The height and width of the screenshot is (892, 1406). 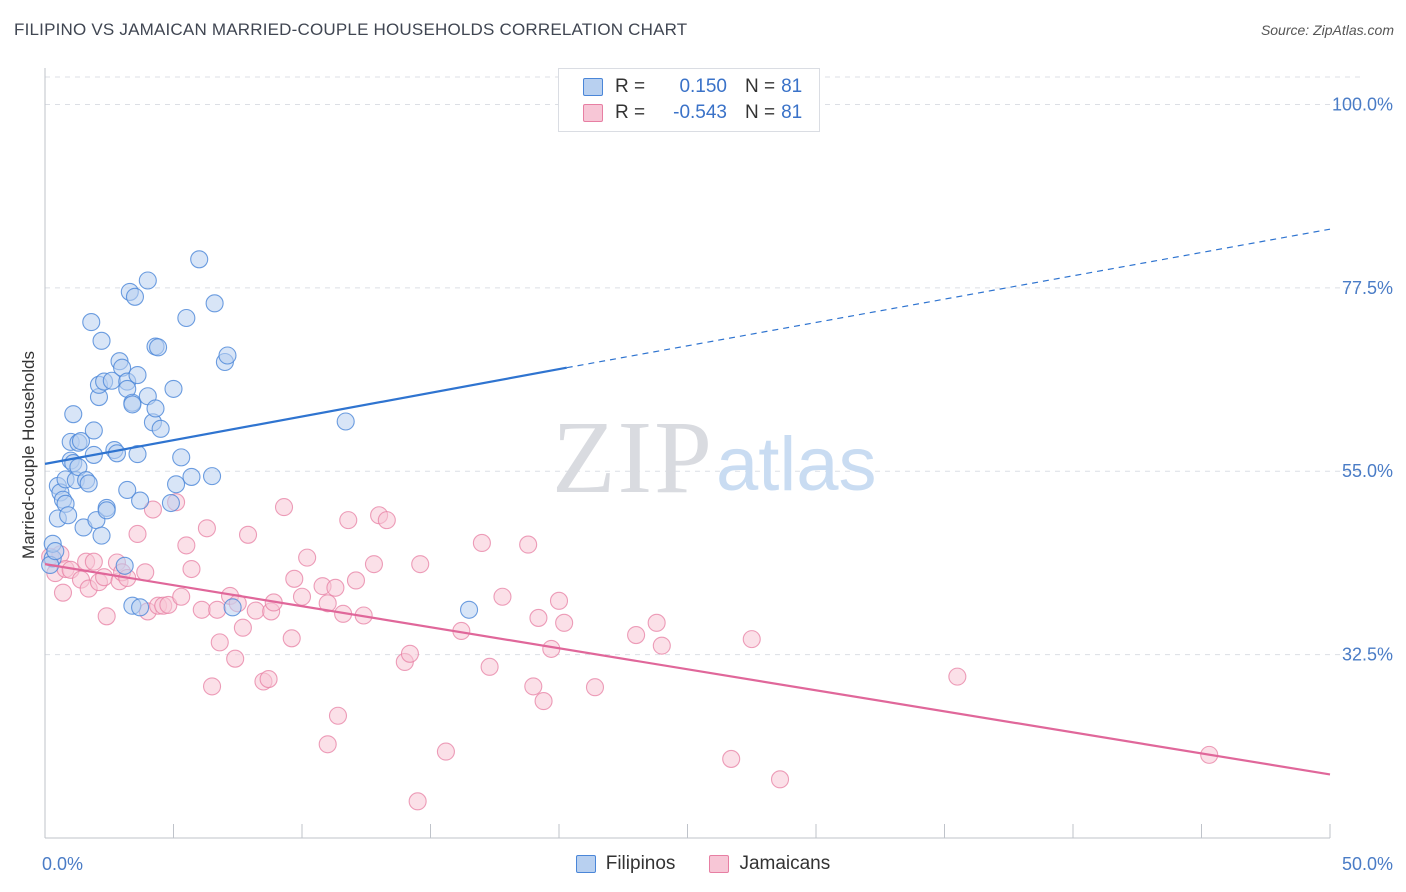 I want to click on legend-item-jamaicans: Jamaicans, so click(x=769, y=864).